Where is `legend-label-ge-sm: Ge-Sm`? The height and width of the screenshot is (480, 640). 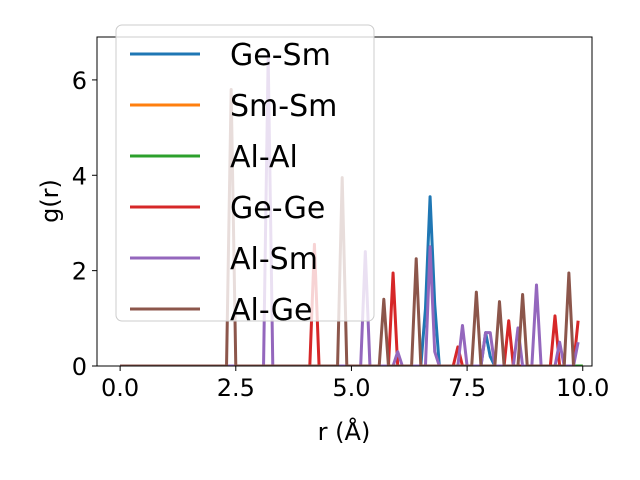
legend-label-ge-sm: Ge-Sm is located at coordinates (280, 55).